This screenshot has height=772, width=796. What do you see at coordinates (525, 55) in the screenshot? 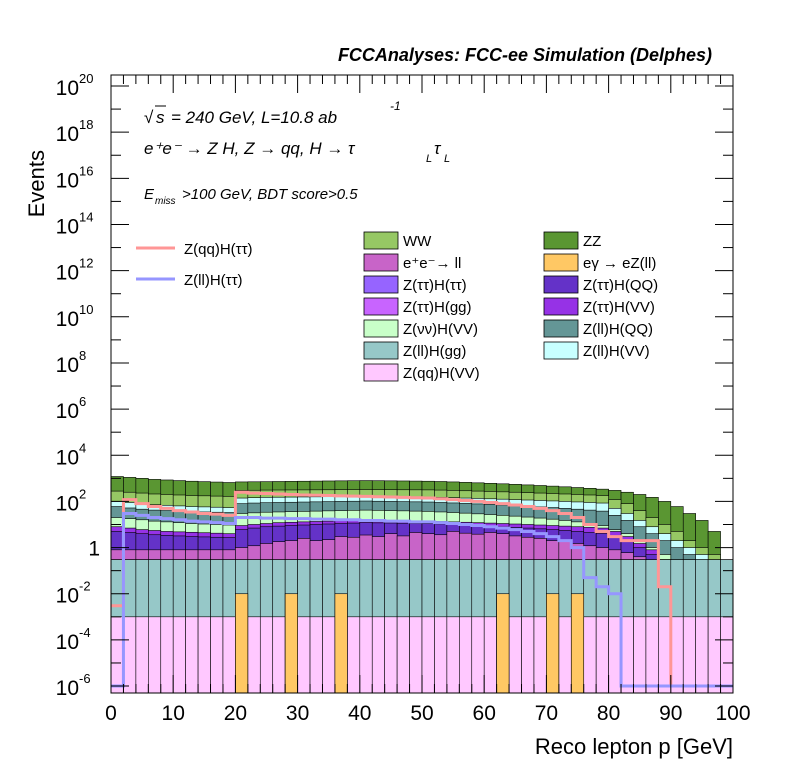
I see `chart-title: FCCAnalyses: FCC-ee Simulation (Delphes)` at bounding box center [525, 55].